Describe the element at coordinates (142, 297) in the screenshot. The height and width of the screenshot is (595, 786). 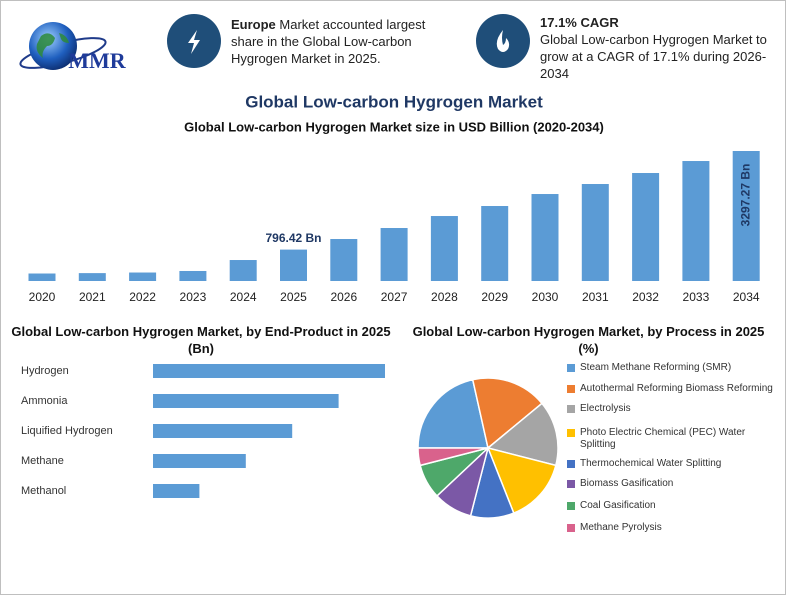
I see `x-tick-label: 2022` at that location.